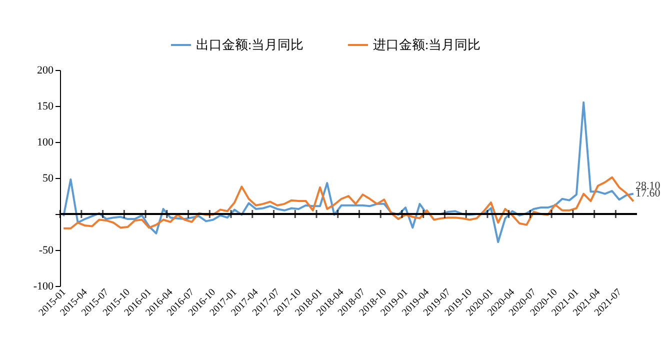 Image resolution: width=672 pixels, height=347 pixels. I want to click on line-series, so click(348, 203).